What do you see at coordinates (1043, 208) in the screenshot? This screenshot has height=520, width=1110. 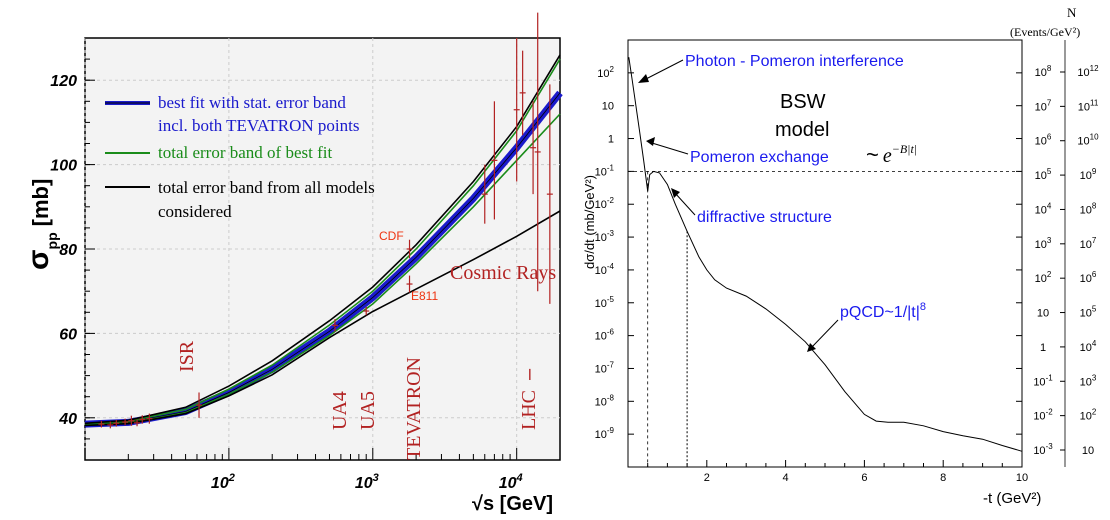 I see `right-axis1-label: 10⁴` at bounding box center [1043, 208].